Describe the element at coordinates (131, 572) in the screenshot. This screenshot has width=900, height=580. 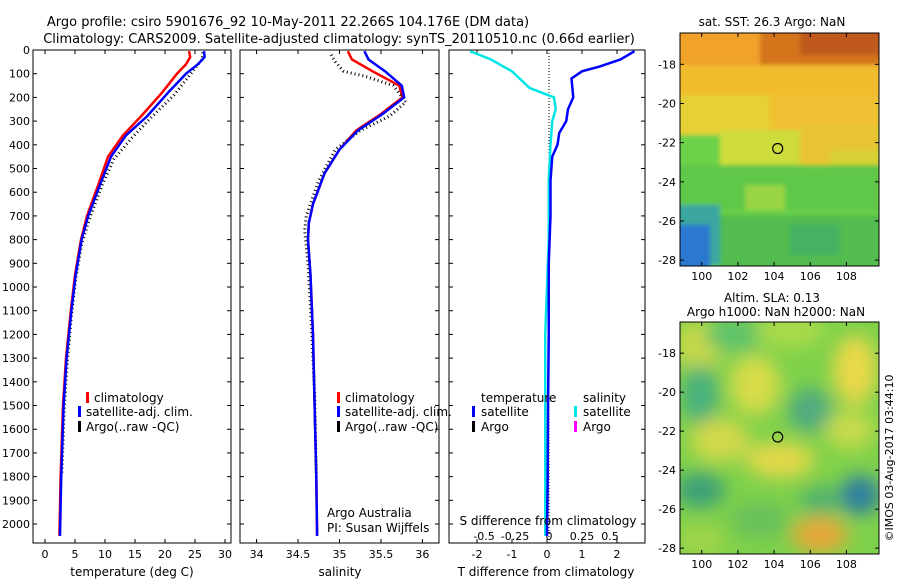
I see `temperature-xlabel: temperature (deg C)` at that location.